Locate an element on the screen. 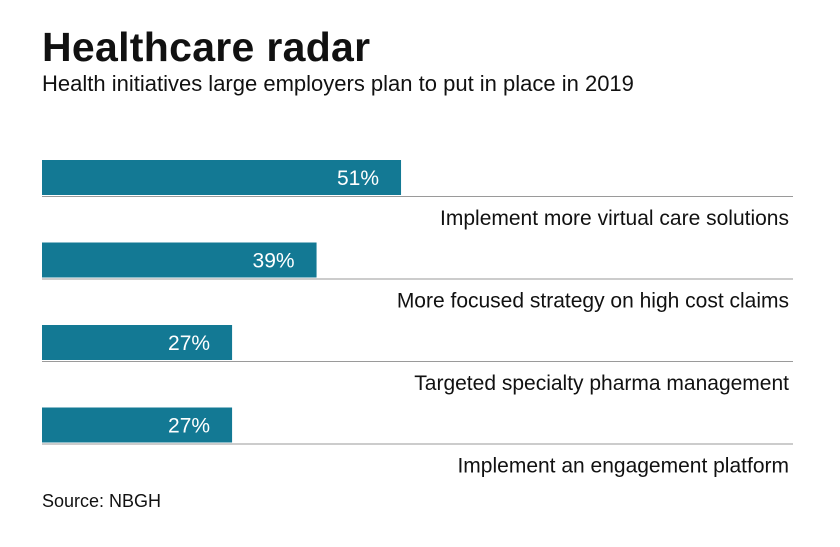  source-note: Source: NBGH is located at coordinates (102, 501).